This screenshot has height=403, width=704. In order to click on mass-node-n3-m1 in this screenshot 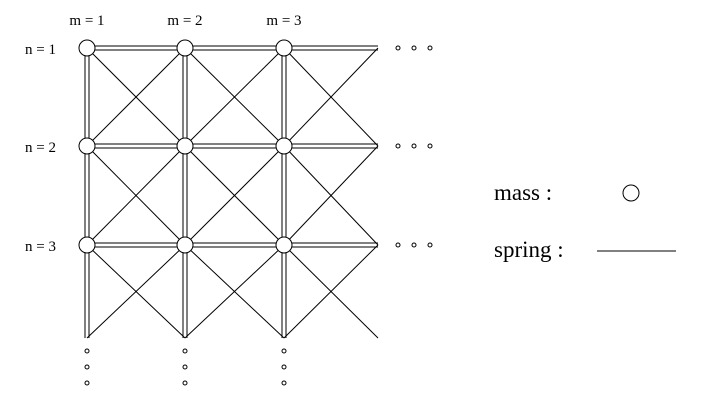, I will do `click(87, 245)`.